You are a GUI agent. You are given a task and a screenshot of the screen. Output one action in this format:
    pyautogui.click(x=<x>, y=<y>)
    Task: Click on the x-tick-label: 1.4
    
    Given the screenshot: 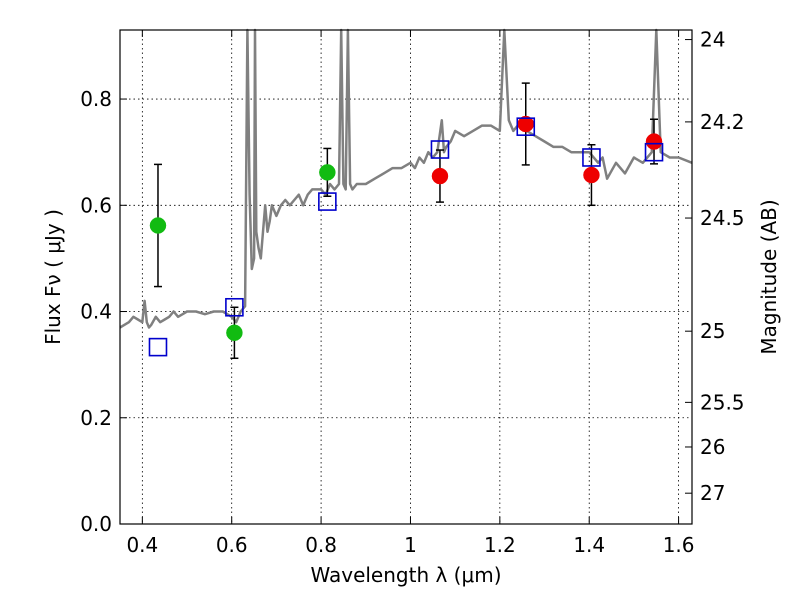 What is the action you would take?
    pyautogui.click(x=589, y=545)
    